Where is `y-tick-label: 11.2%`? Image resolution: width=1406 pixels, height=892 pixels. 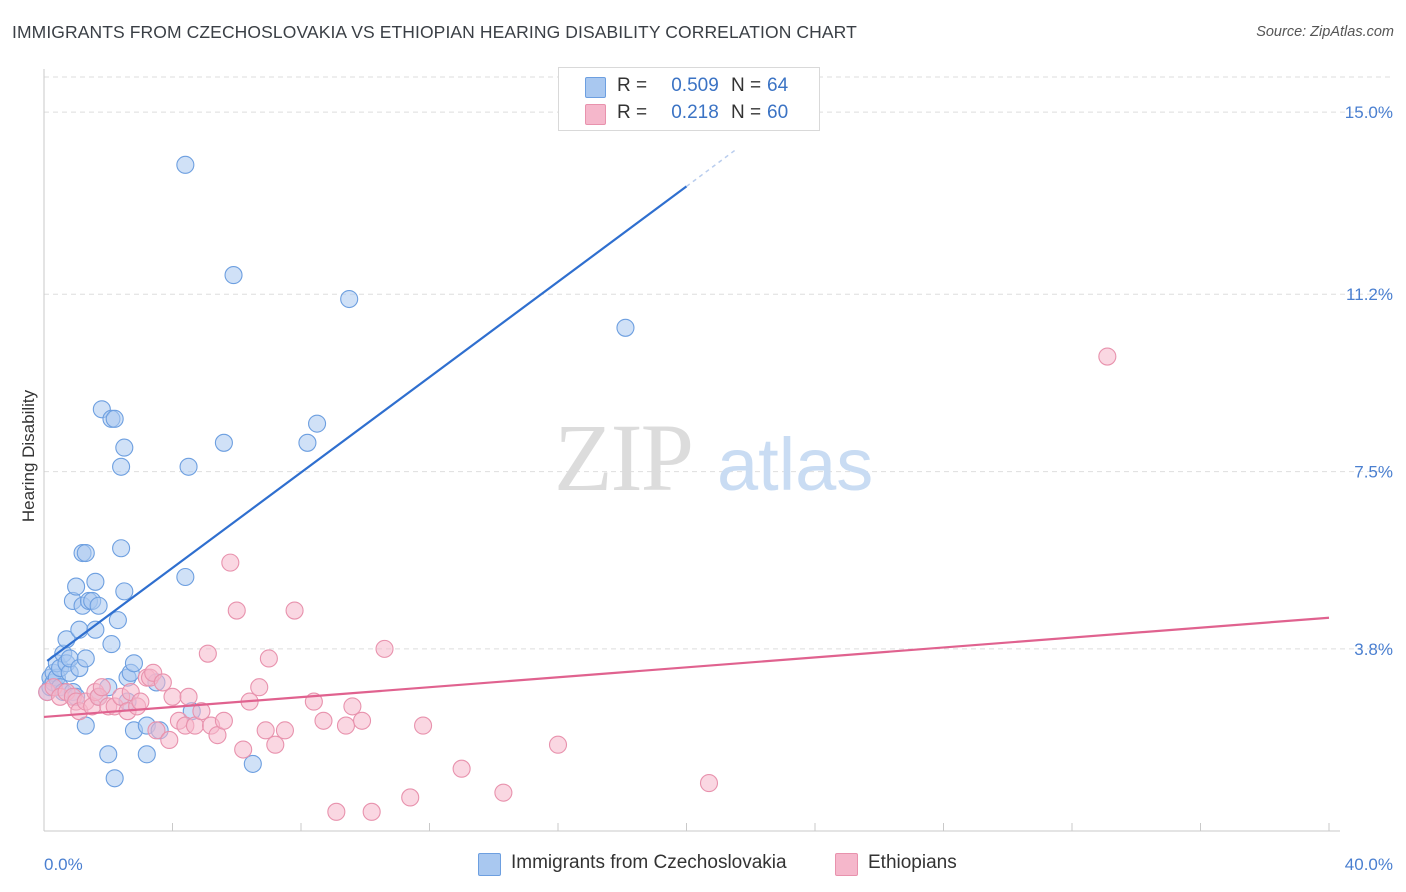 y-tick-label: 11.2% is located at coordinates (1369, 294).